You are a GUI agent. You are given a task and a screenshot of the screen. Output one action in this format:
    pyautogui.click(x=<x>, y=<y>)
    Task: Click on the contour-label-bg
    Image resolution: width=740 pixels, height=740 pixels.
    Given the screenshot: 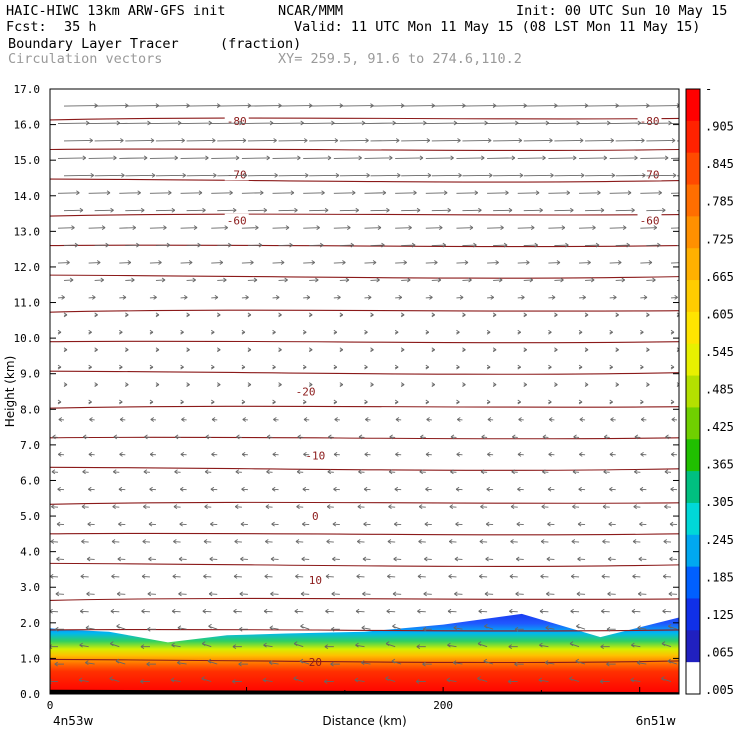 What is the action you would take?
    pyautogui.click(x=236, y=220)
    